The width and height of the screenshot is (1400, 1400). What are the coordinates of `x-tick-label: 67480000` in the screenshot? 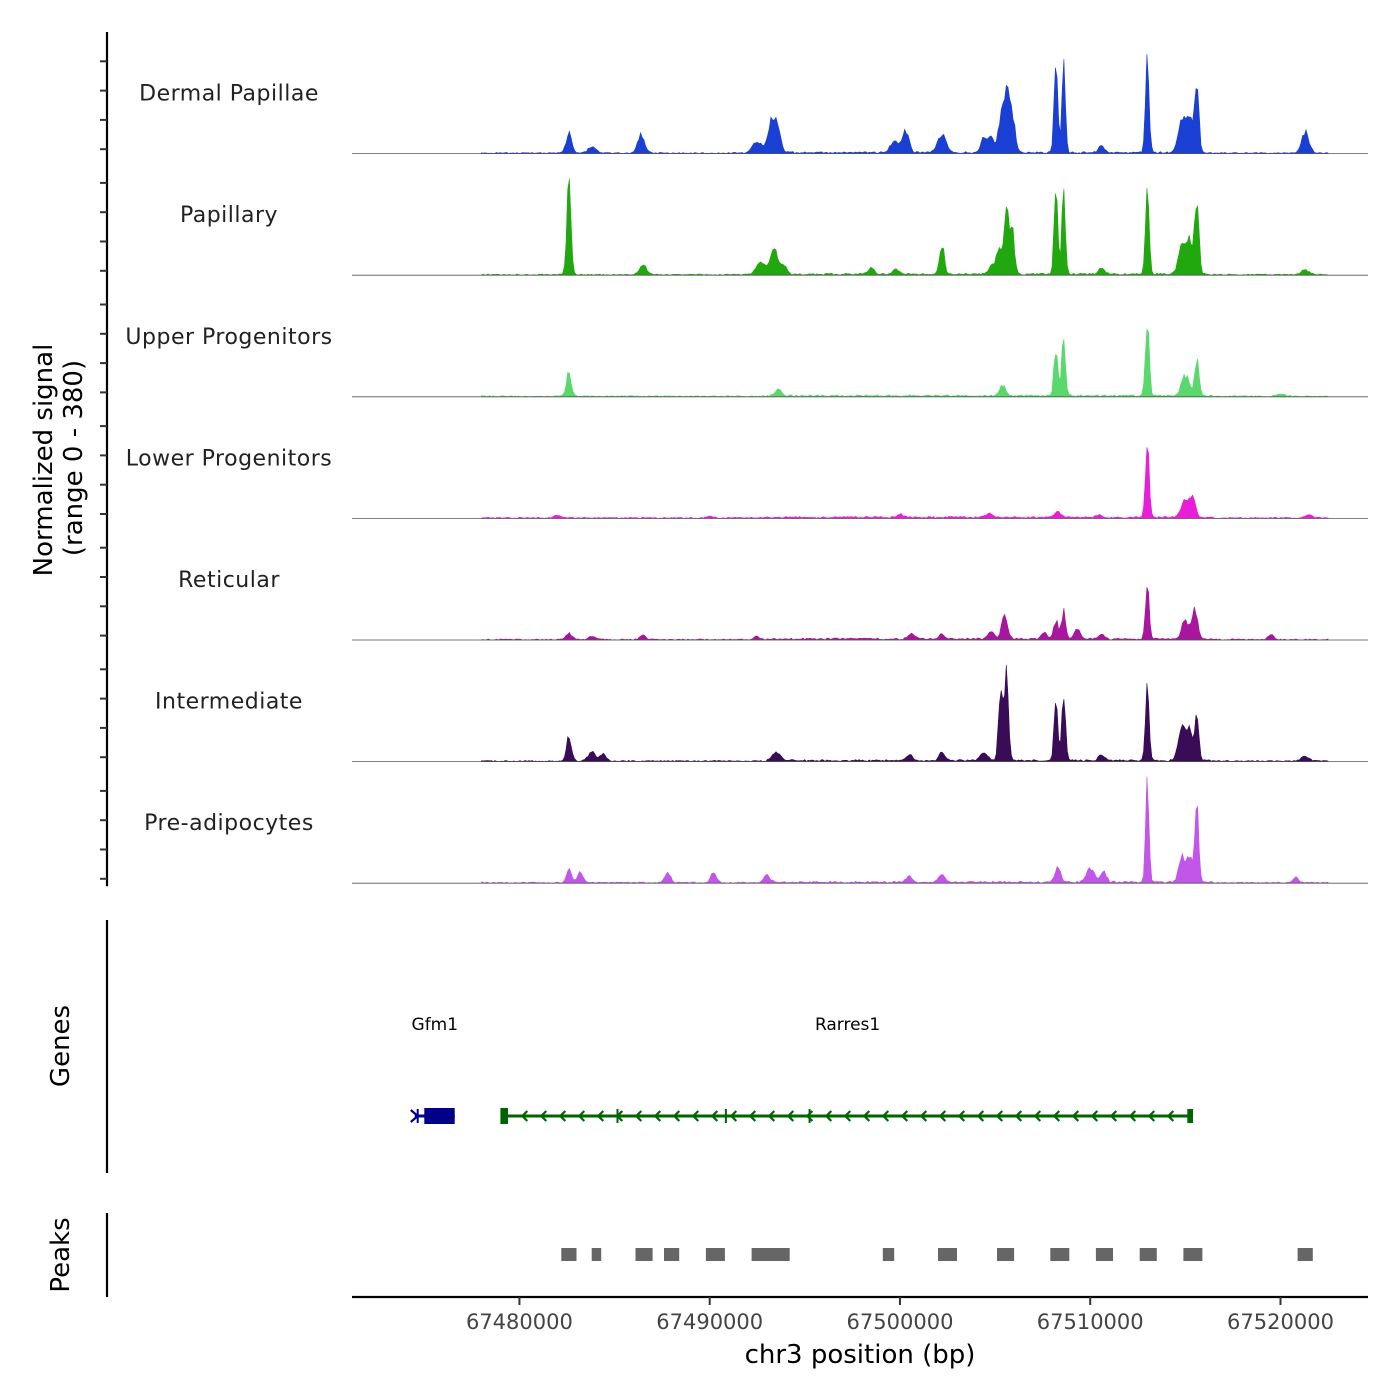 It's located at (519, 1322).